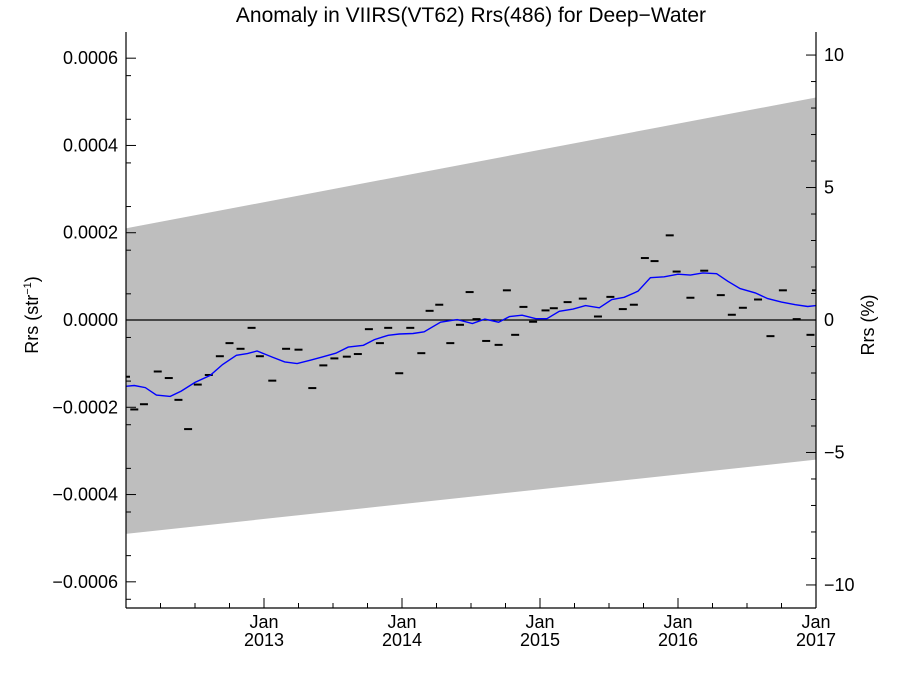  I want to click on x-tick-label-year: 2014, so click(402, 640).